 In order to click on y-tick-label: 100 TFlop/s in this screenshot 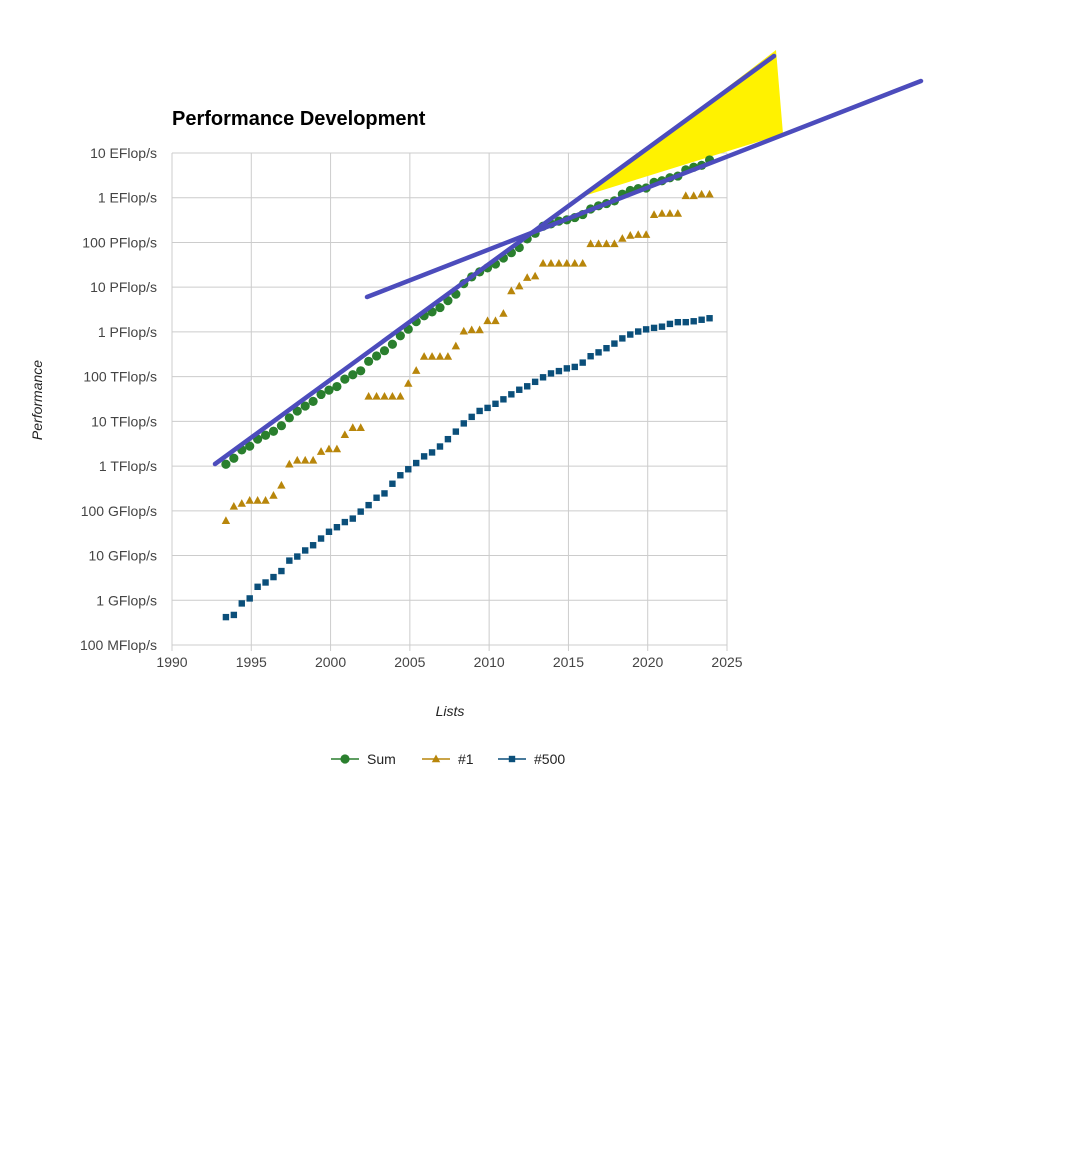, I will do `click(120, 377)`.